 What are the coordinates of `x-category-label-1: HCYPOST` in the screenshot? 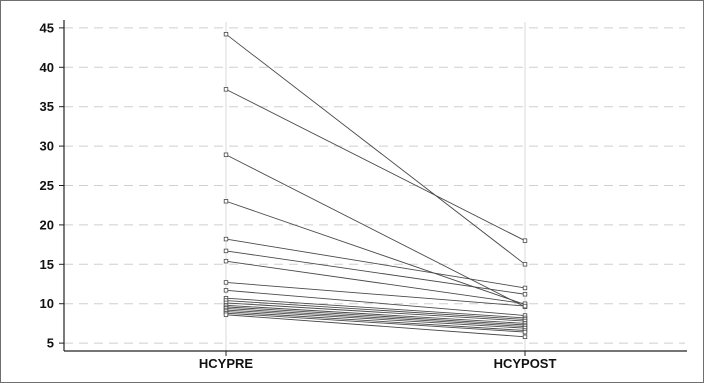 It's located at (525, 363).